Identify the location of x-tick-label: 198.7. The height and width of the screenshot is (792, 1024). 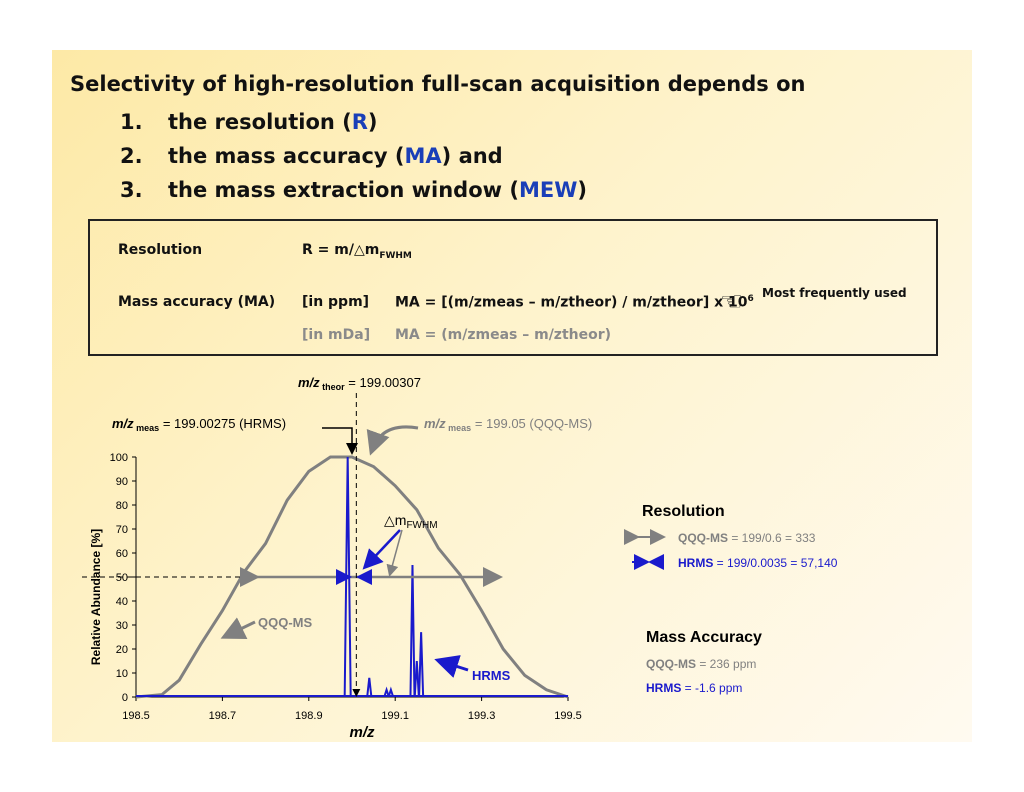
(223, 716).